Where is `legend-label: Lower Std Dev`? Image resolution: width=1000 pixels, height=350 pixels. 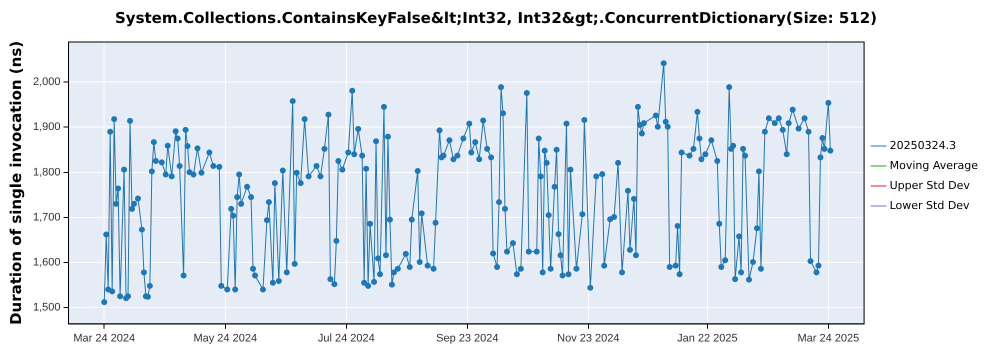 legend-label: Lower Std Dev is located at coordinates (930, 205).